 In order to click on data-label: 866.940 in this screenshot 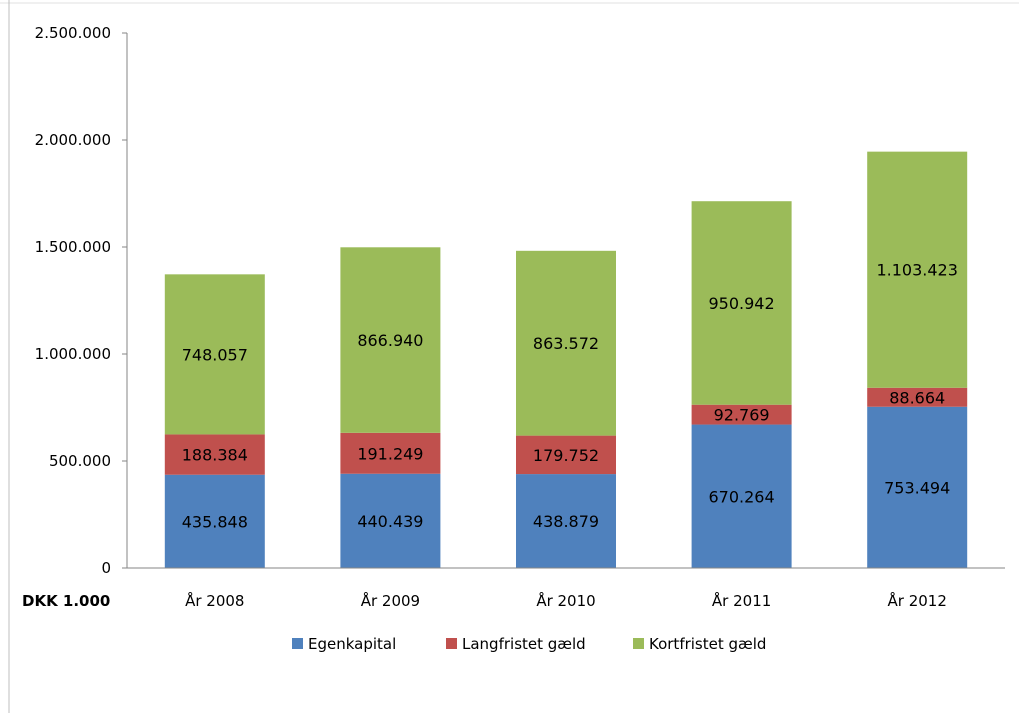, I will do `click(390, 340)`.